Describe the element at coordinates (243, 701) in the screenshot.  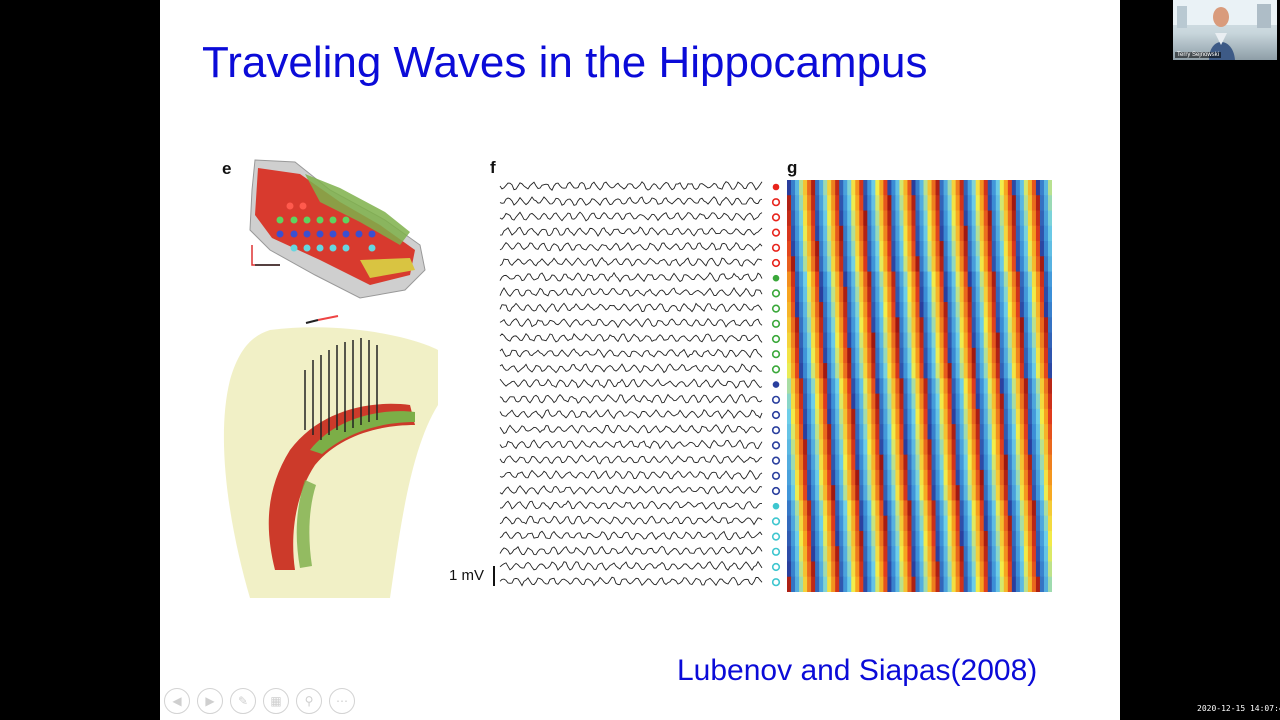
I see `pen-icon: ✎` at that location.